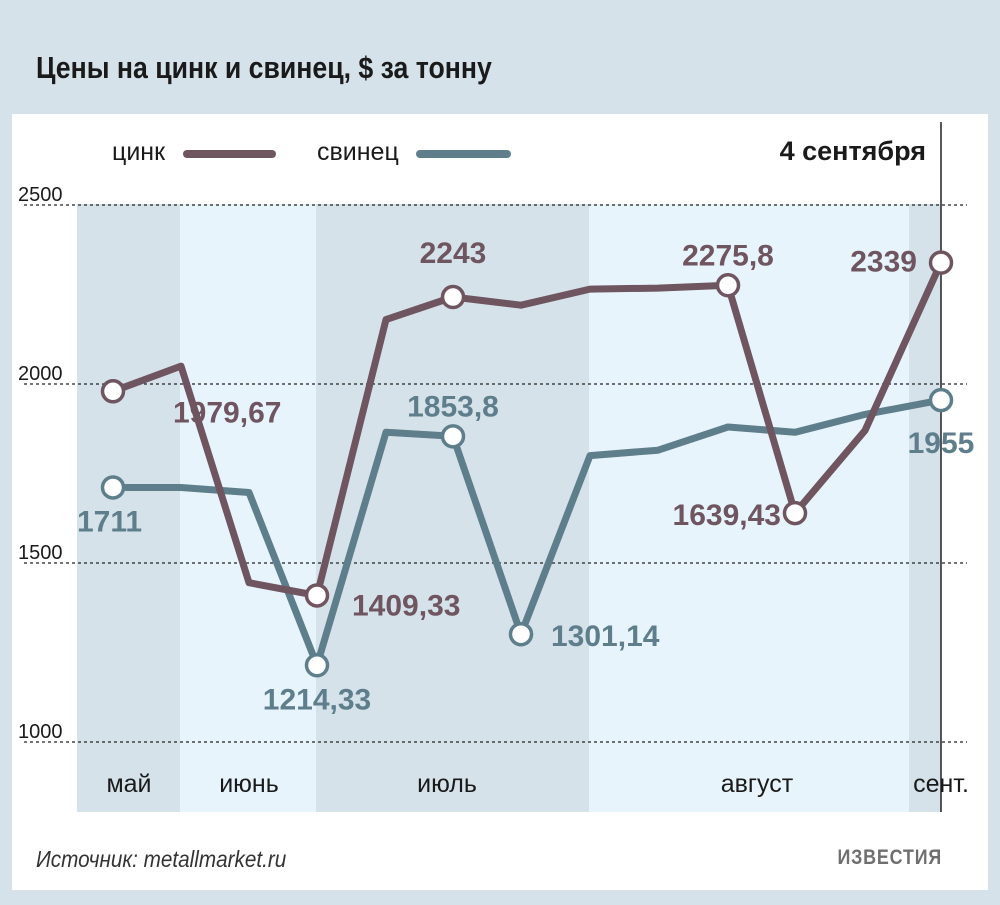 Image resolution: width=1000 pixels, height=905 pixels. I want to click on y-tick-label: 1500, so click(40, 553).